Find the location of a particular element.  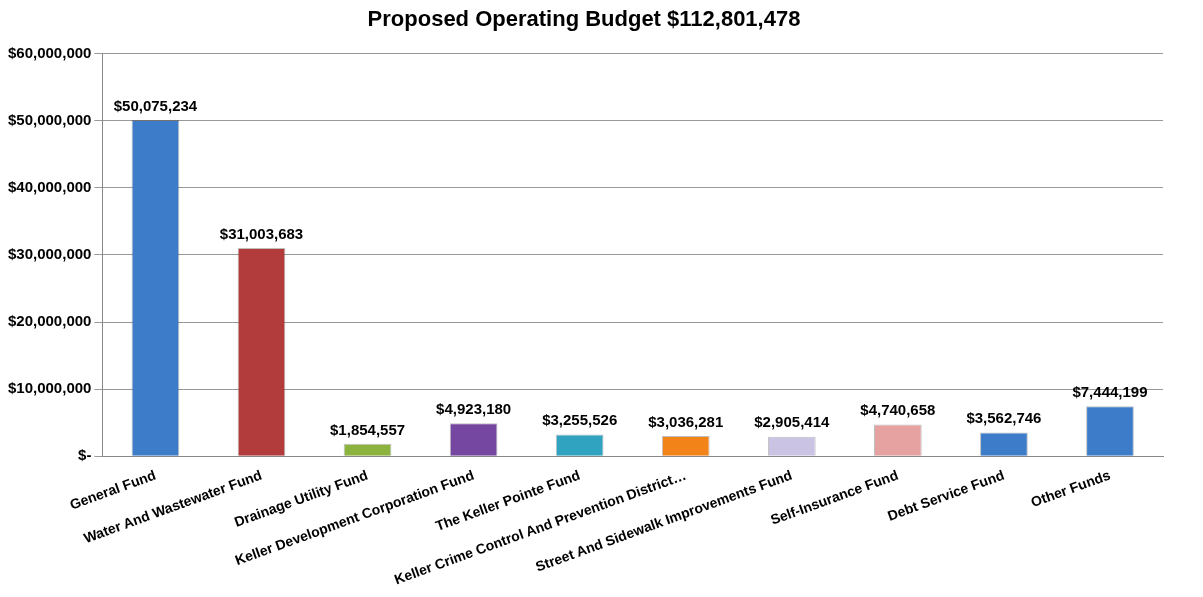

data-label: $2,905,414 is located at coordinates (792, 422).